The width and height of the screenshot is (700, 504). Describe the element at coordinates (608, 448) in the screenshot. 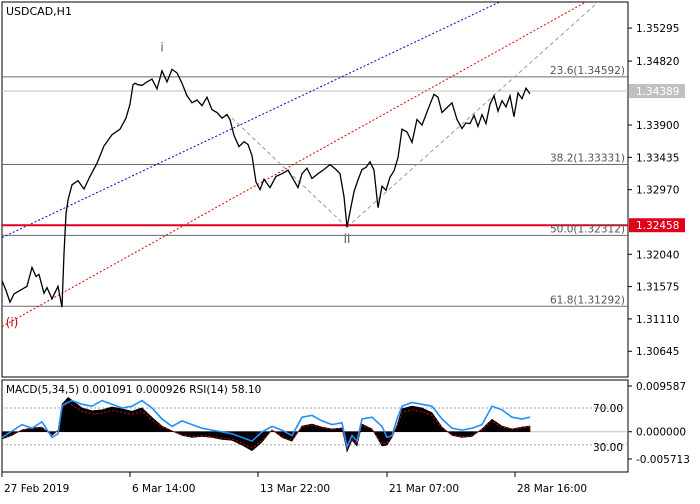

I see `rsi-tick-label: 30.00` at that location.